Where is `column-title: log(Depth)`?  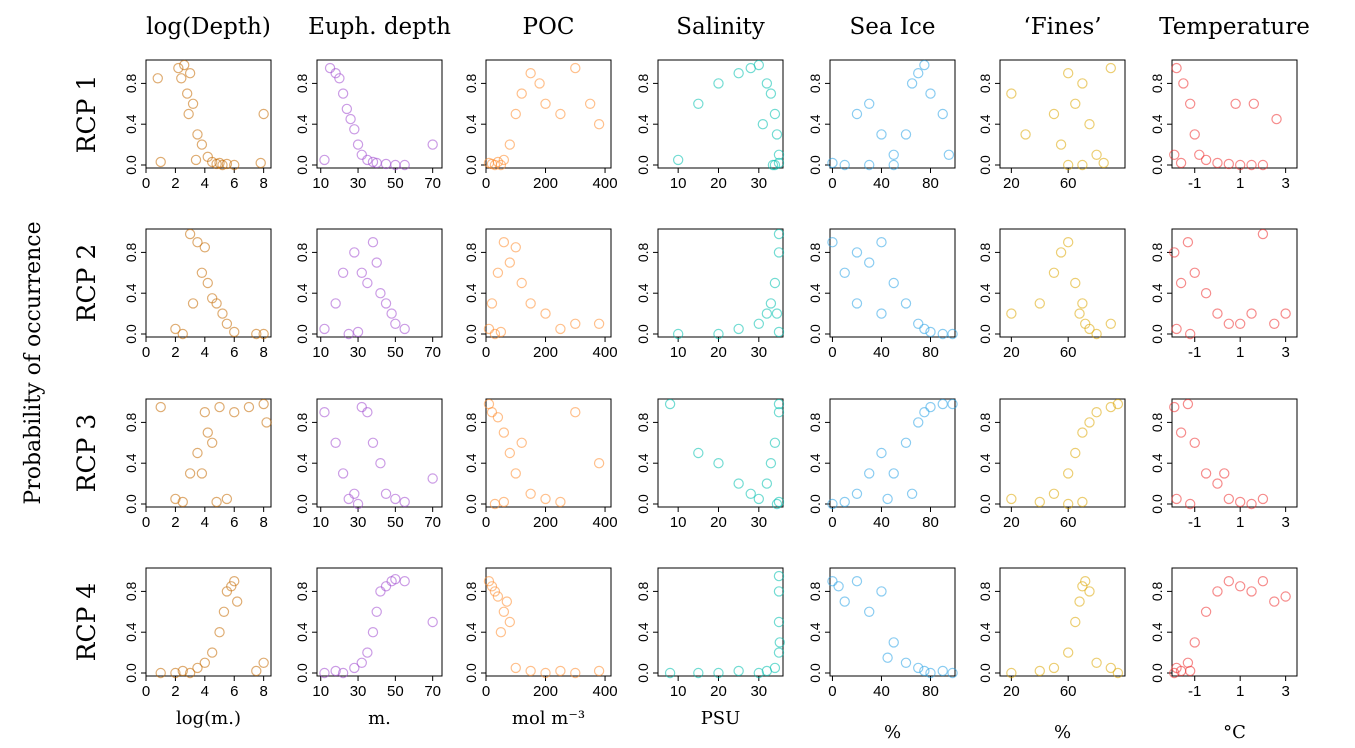
column-title: log(Depth) is located at coordinates (208, 27).